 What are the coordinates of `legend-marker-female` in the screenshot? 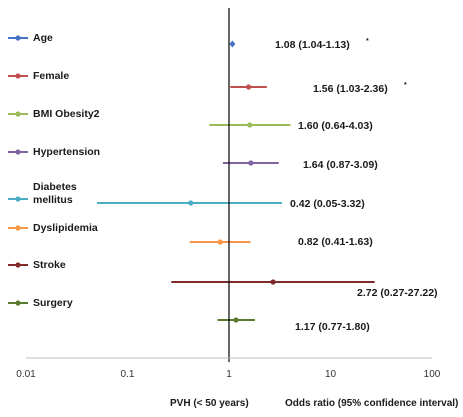 It's located at (18, 76).